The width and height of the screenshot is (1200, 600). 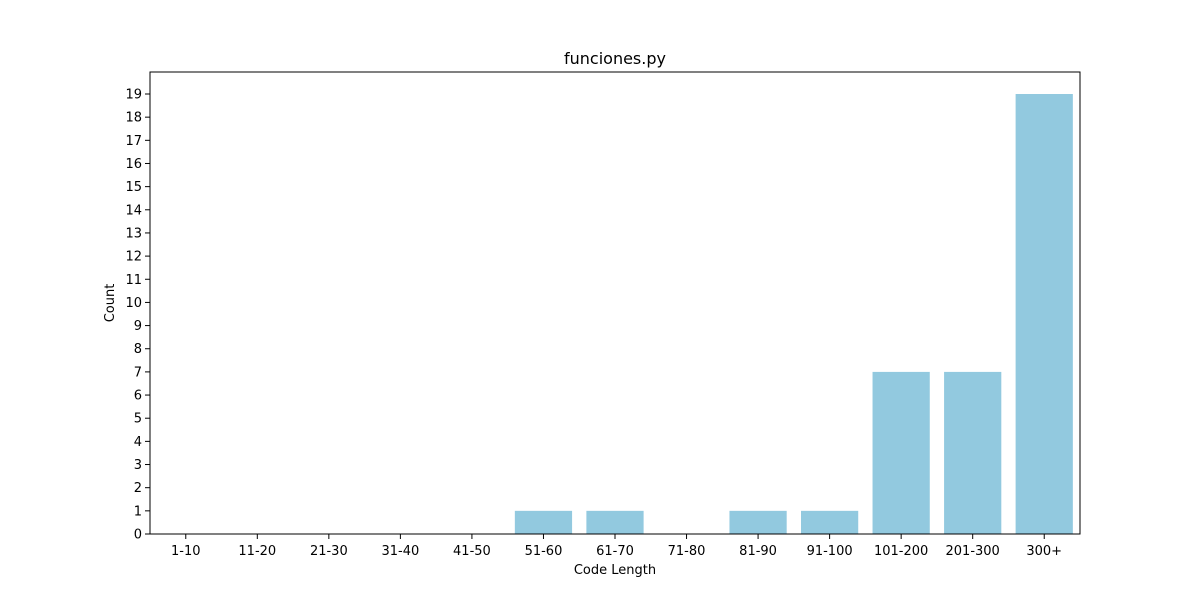 What do you see at coordinates (758, 551) in the screenshot?
I see `x-tick-label: 81-90` at bounding box center [758, 551].